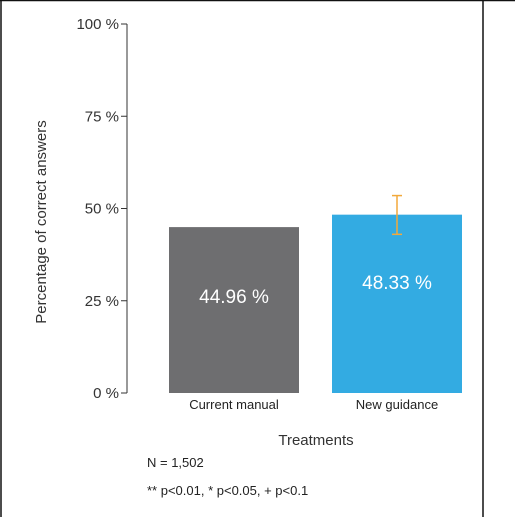  Describe the element at coordinates (102, 301) in the screenshot. I see `y-tick-label: 25 %` at that location.